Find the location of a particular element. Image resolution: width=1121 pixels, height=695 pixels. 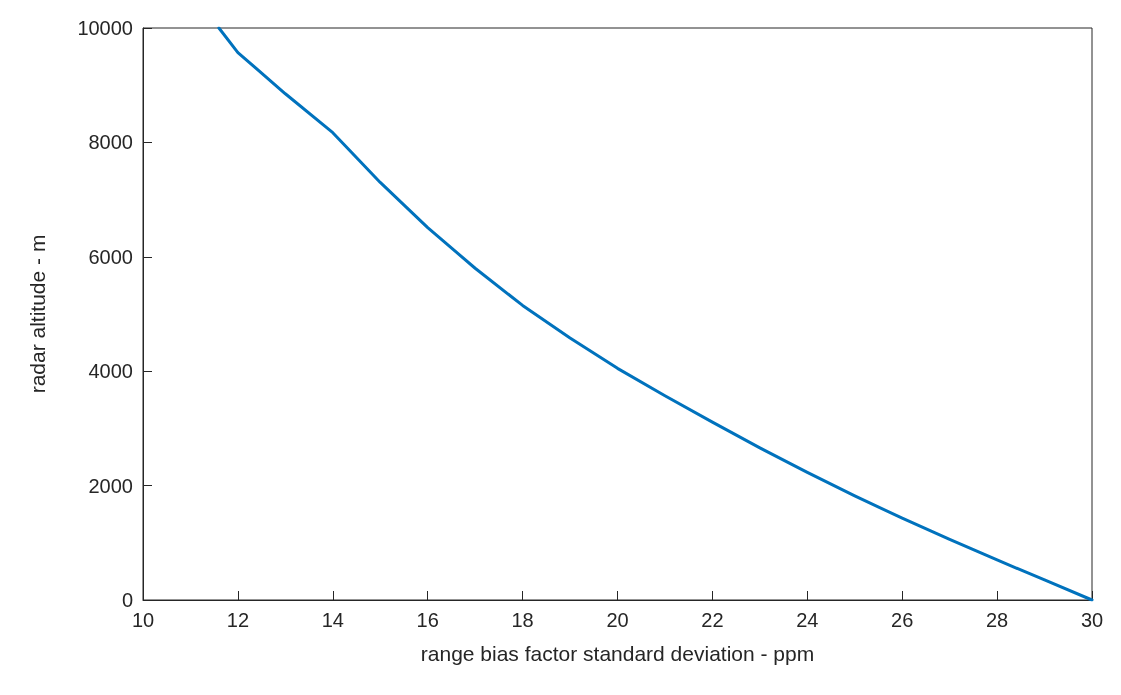

x-tick-label: 28 is located at coordinates (997, 620).